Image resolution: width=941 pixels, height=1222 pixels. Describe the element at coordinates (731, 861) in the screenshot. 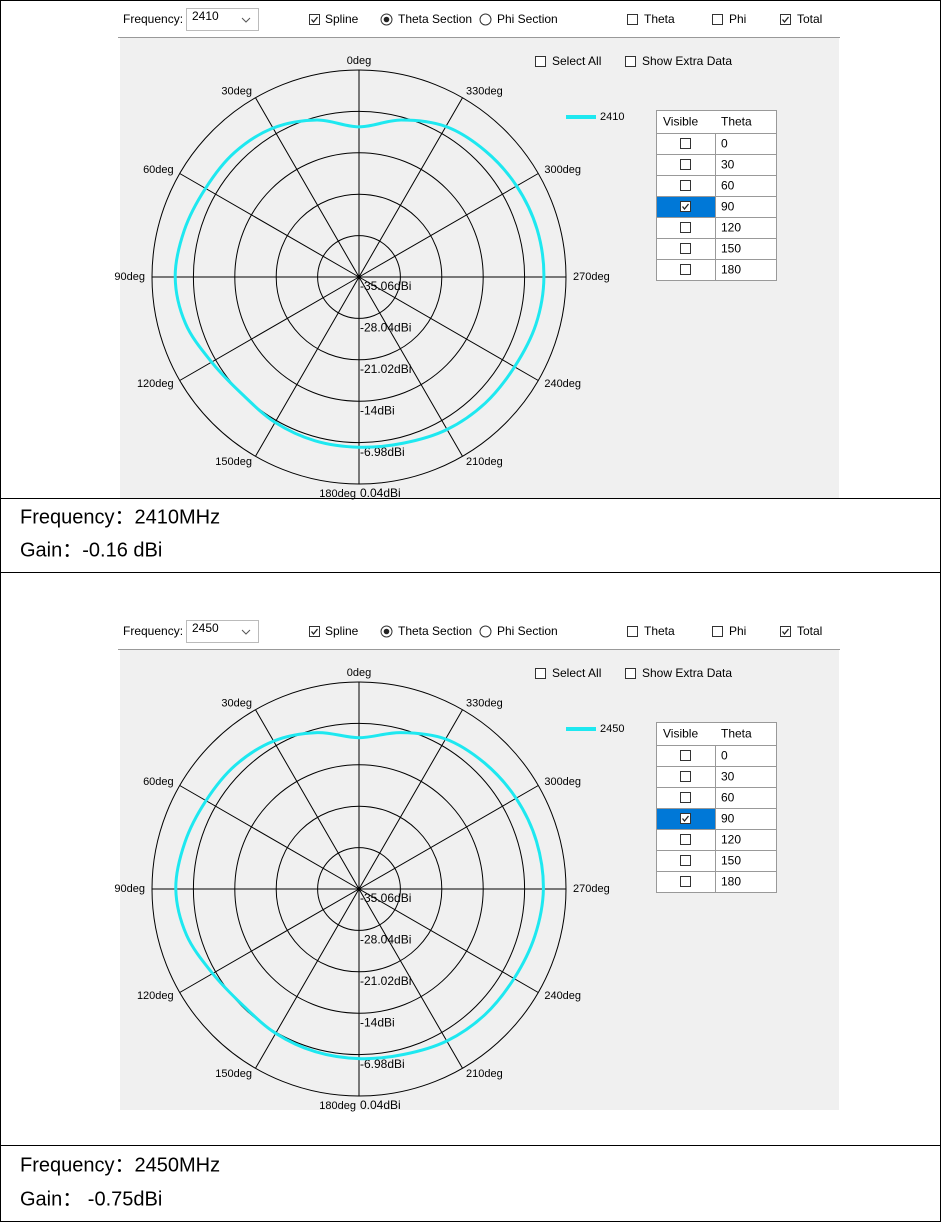

I see `theta-value: 150` at that location.